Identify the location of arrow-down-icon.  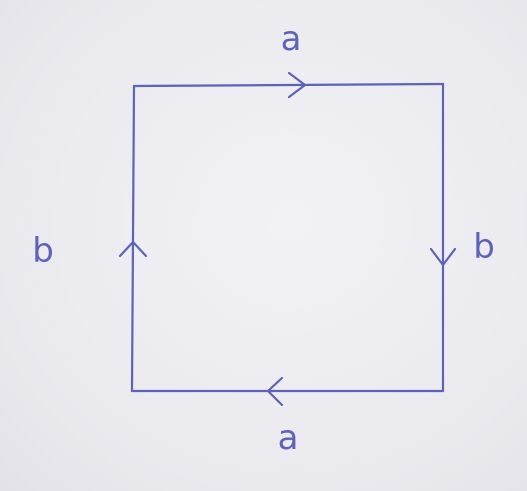
(443, 257).